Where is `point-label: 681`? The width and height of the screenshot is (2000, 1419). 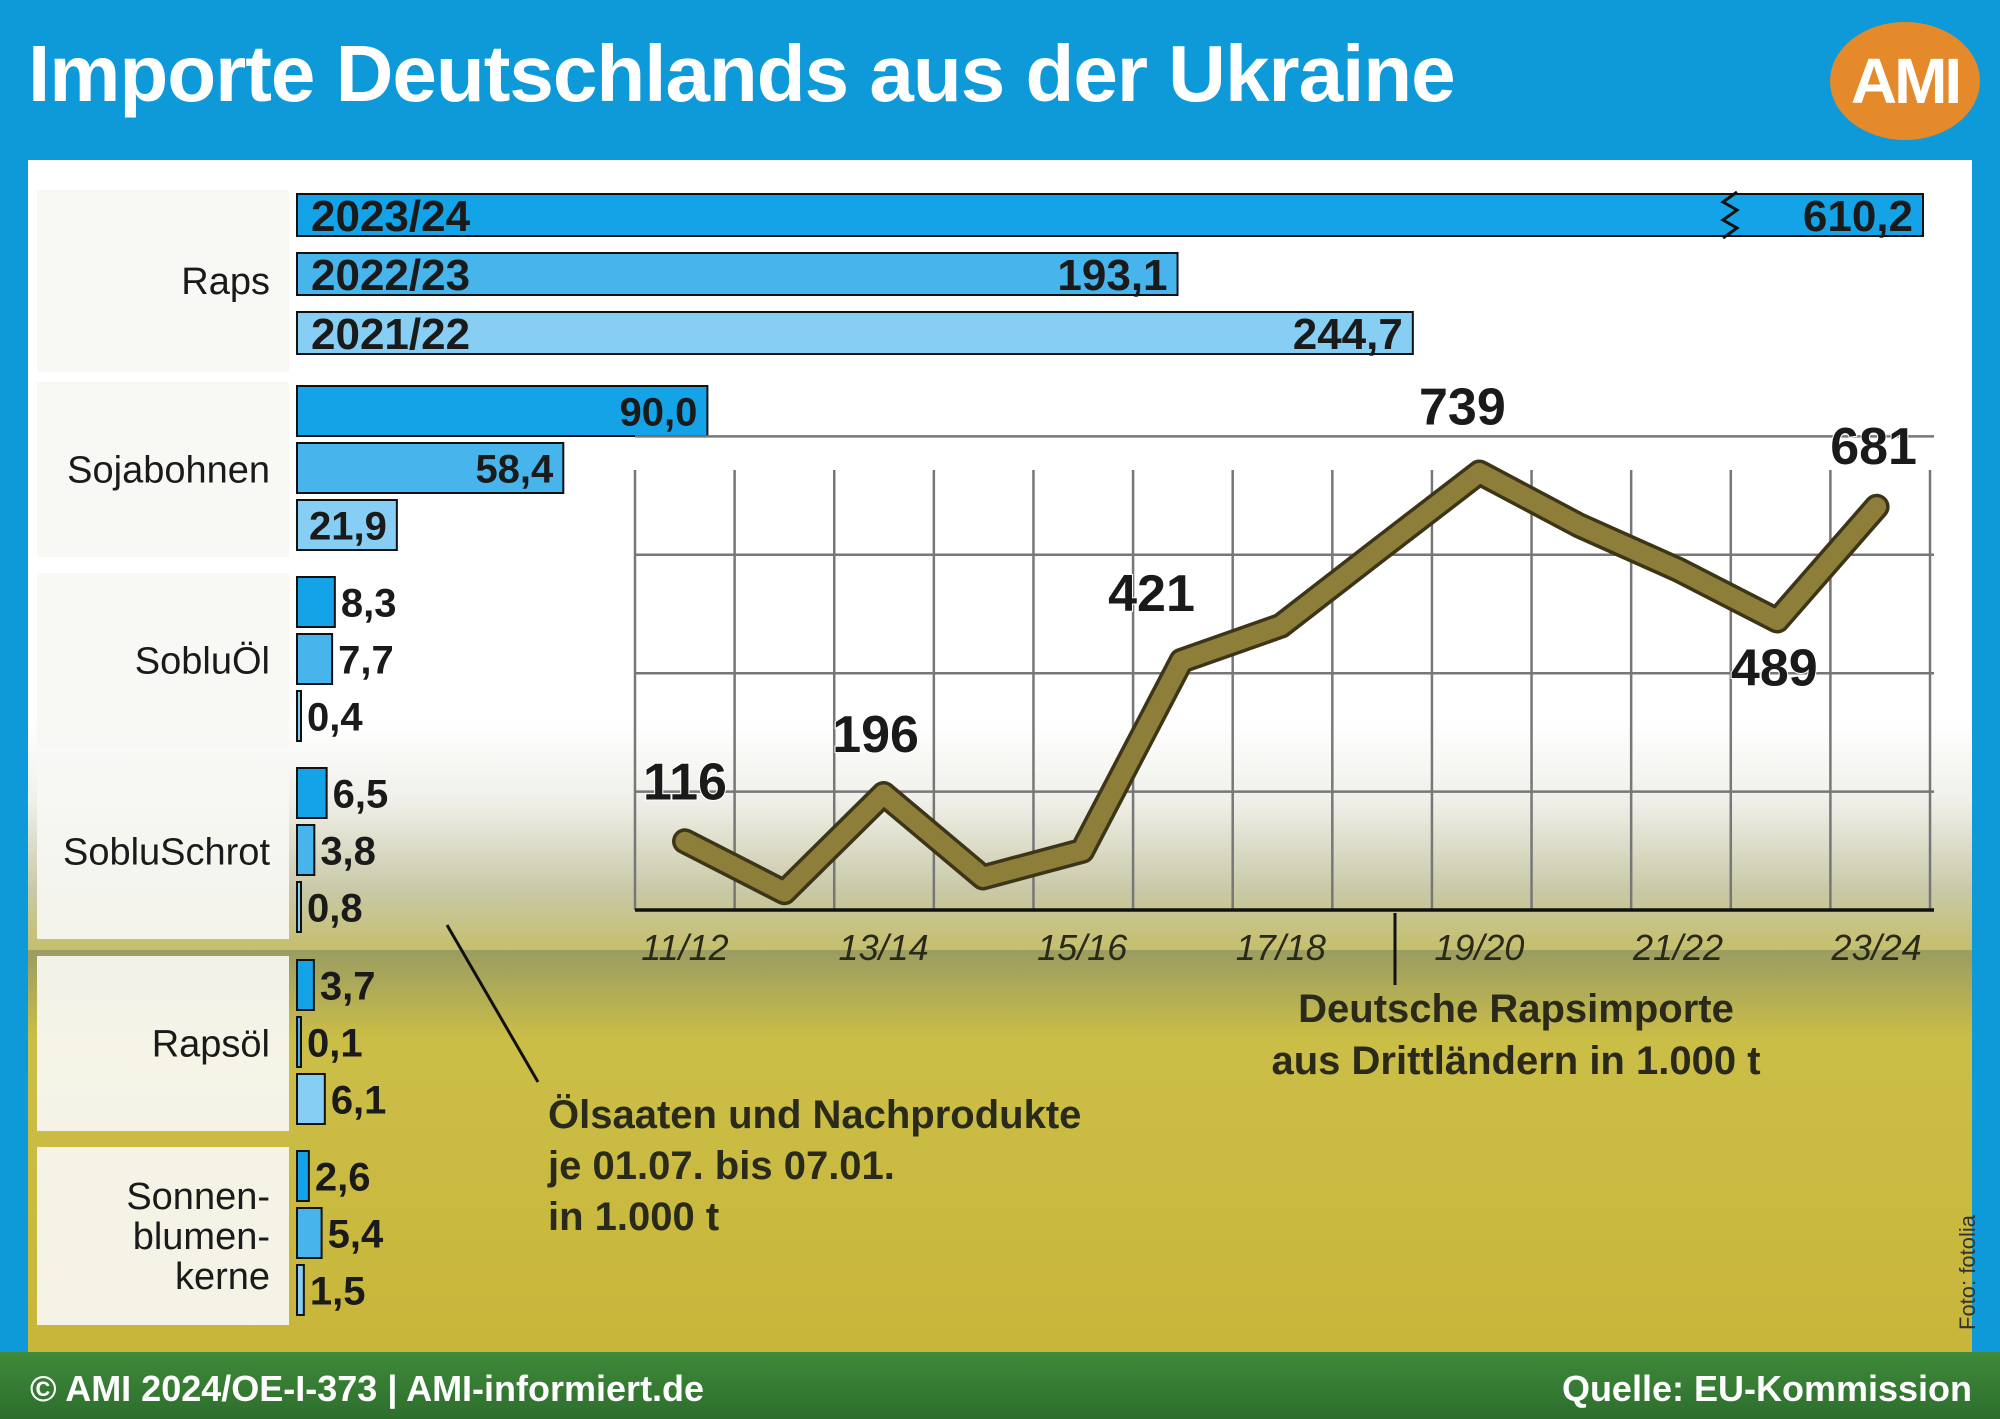 point-label: 681 is located at coordinates (1873, 447).